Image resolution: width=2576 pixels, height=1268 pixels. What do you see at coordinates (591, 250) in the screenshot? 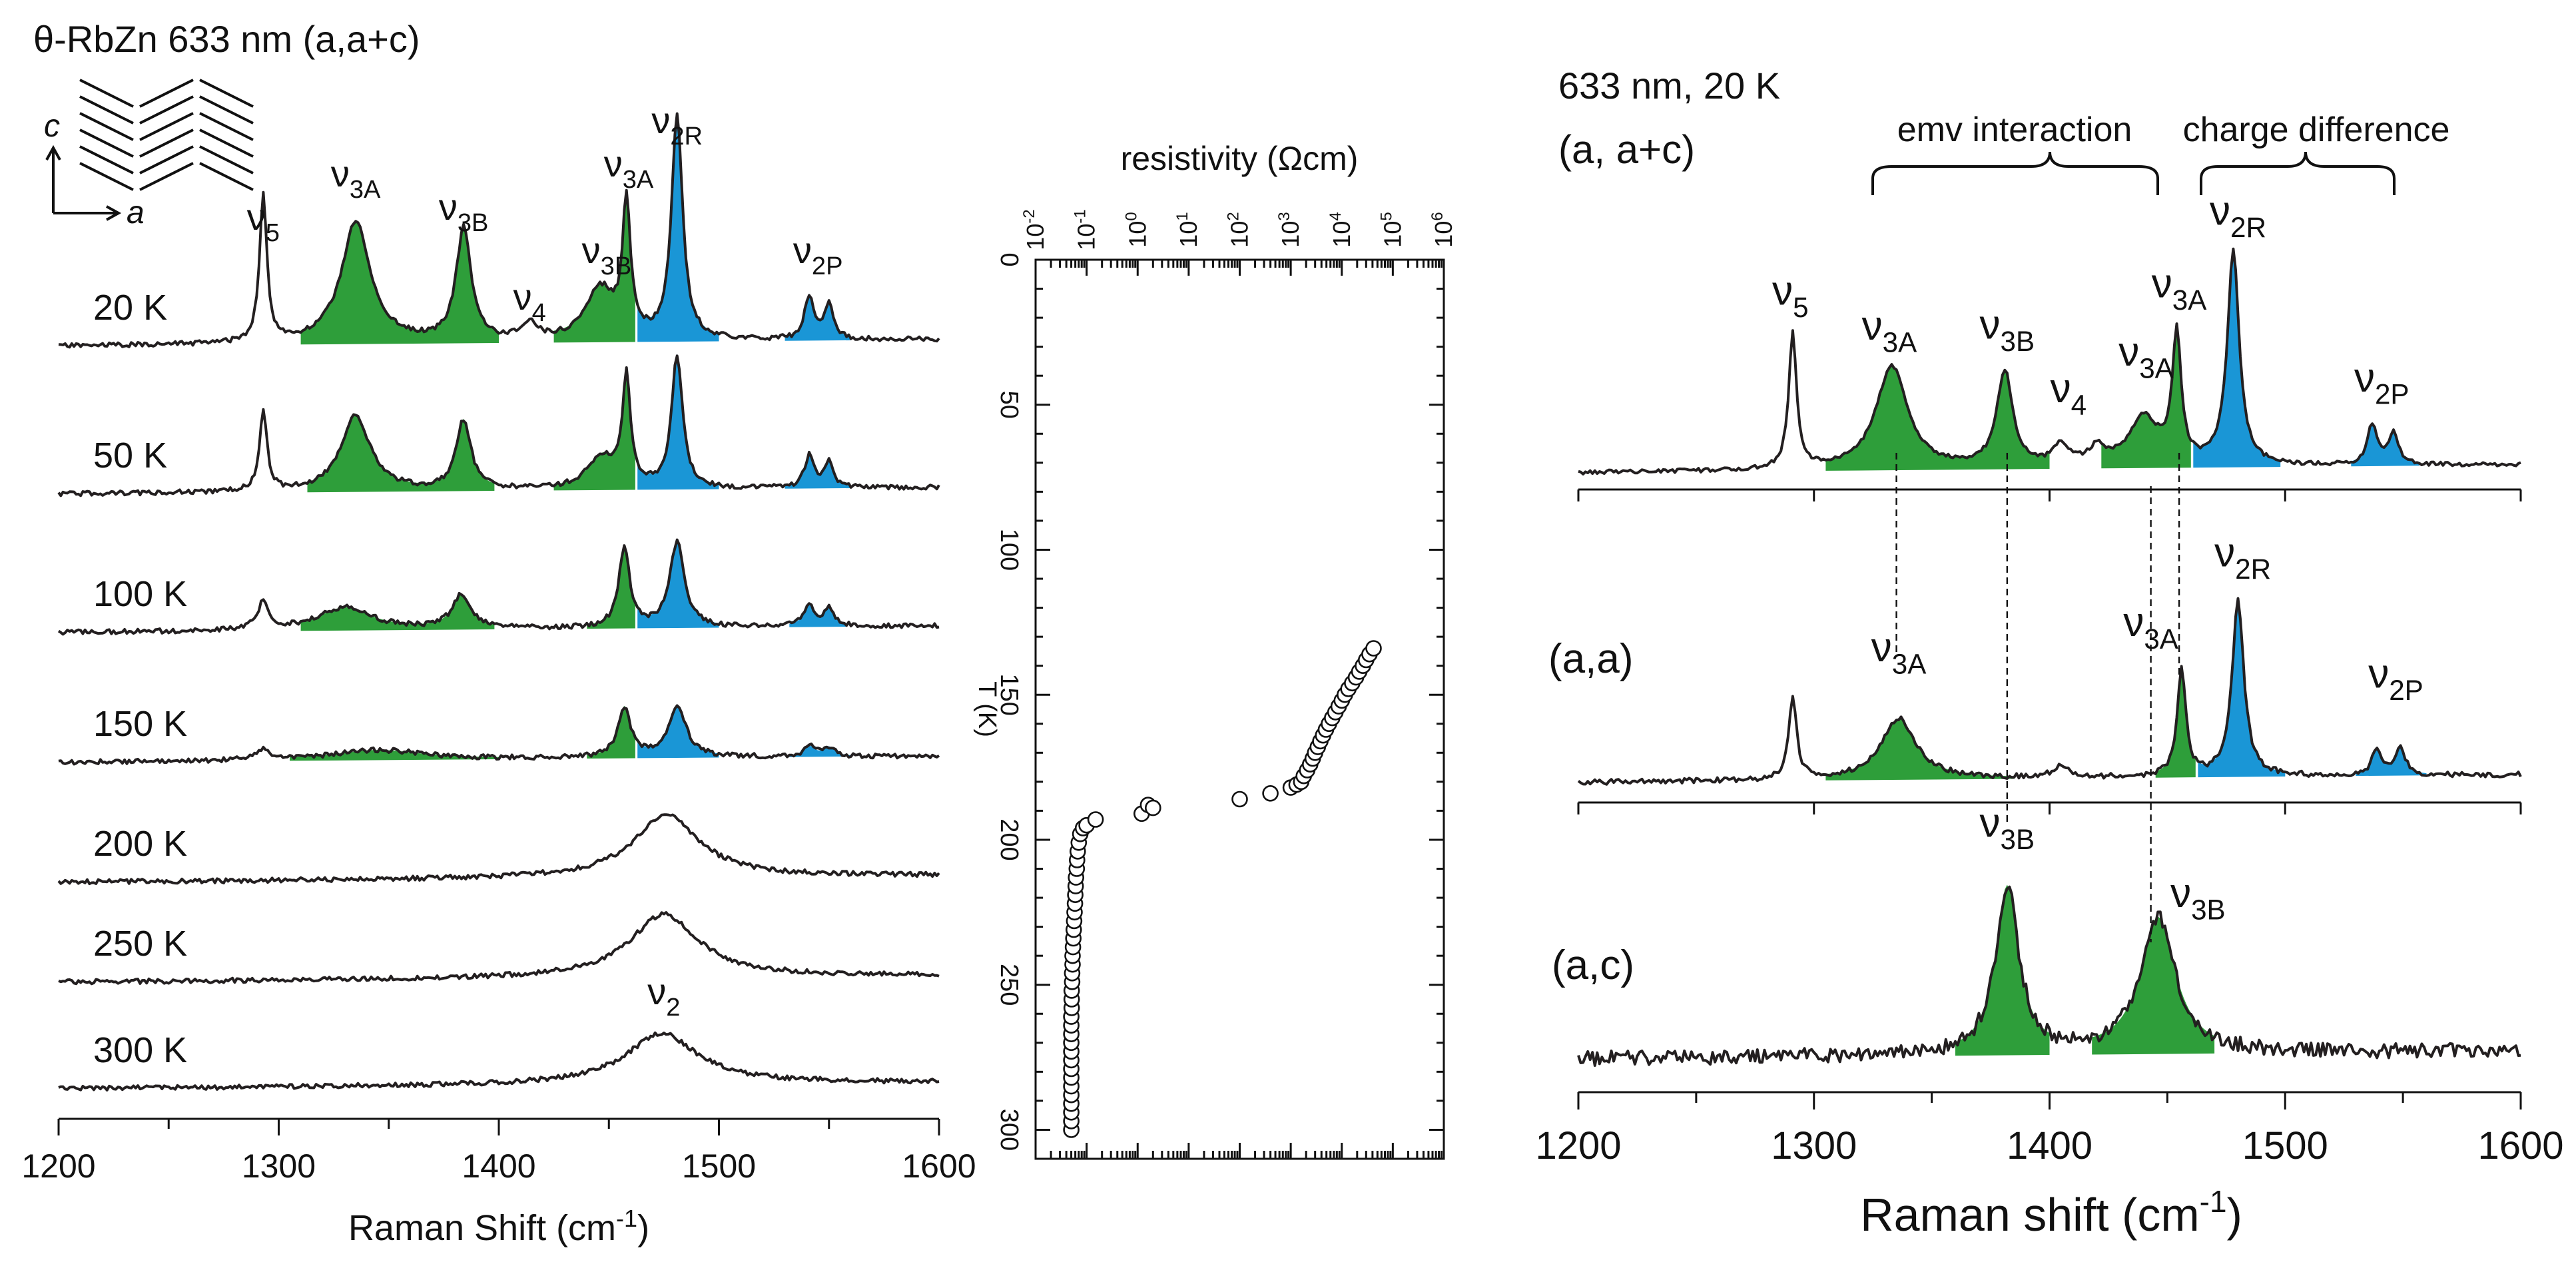
I see `p1-peak-label-4-base: ν` at bounding box center [591, 250].